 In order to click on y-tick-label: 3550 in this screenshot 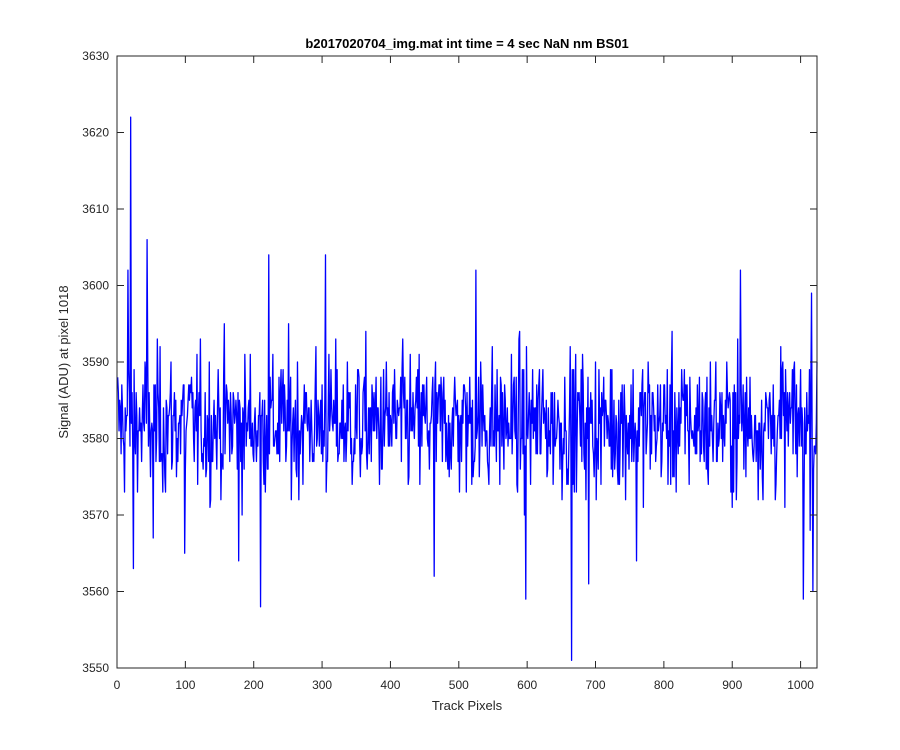, I will do `click(95, 668)`.